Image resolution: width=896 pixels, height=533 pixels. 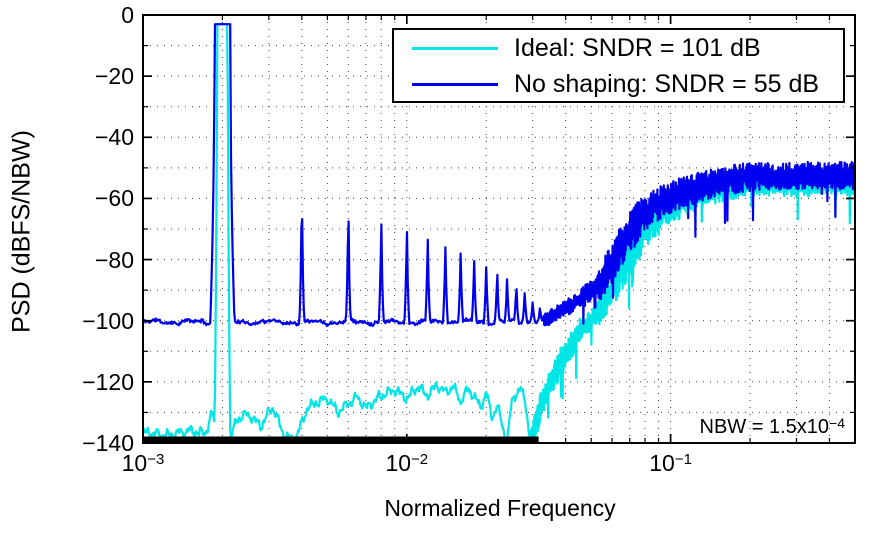 What do you see at coordinates (108, 320) in the screenshot?
I see `y-tick-label-−100: −100` at bounding box center [108, 320].